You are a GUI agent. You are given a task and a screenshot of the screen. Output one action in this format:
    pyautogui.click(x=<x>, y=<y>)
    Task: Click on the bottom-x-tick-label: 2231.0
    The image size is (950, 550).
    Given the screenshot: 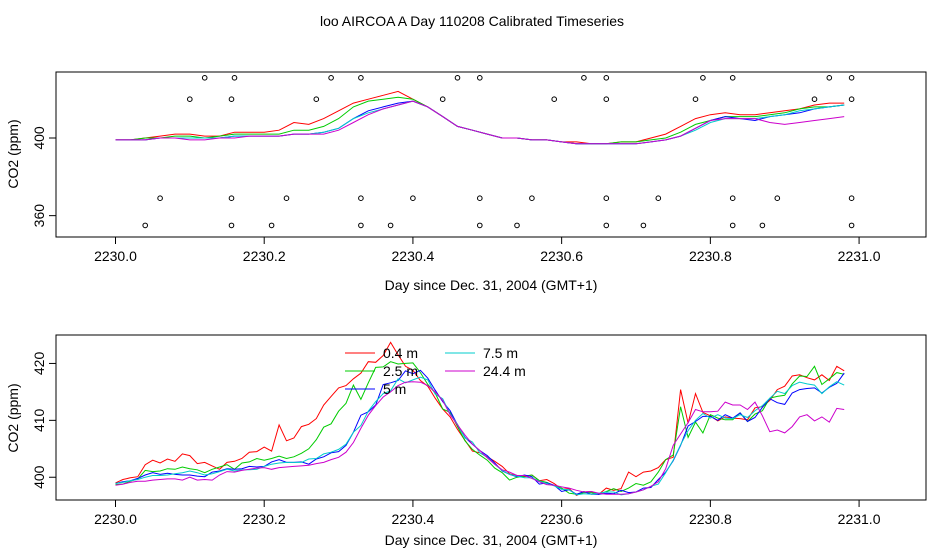 What is the action you would take?
    pyautogui.click(x=859, y=519)
    